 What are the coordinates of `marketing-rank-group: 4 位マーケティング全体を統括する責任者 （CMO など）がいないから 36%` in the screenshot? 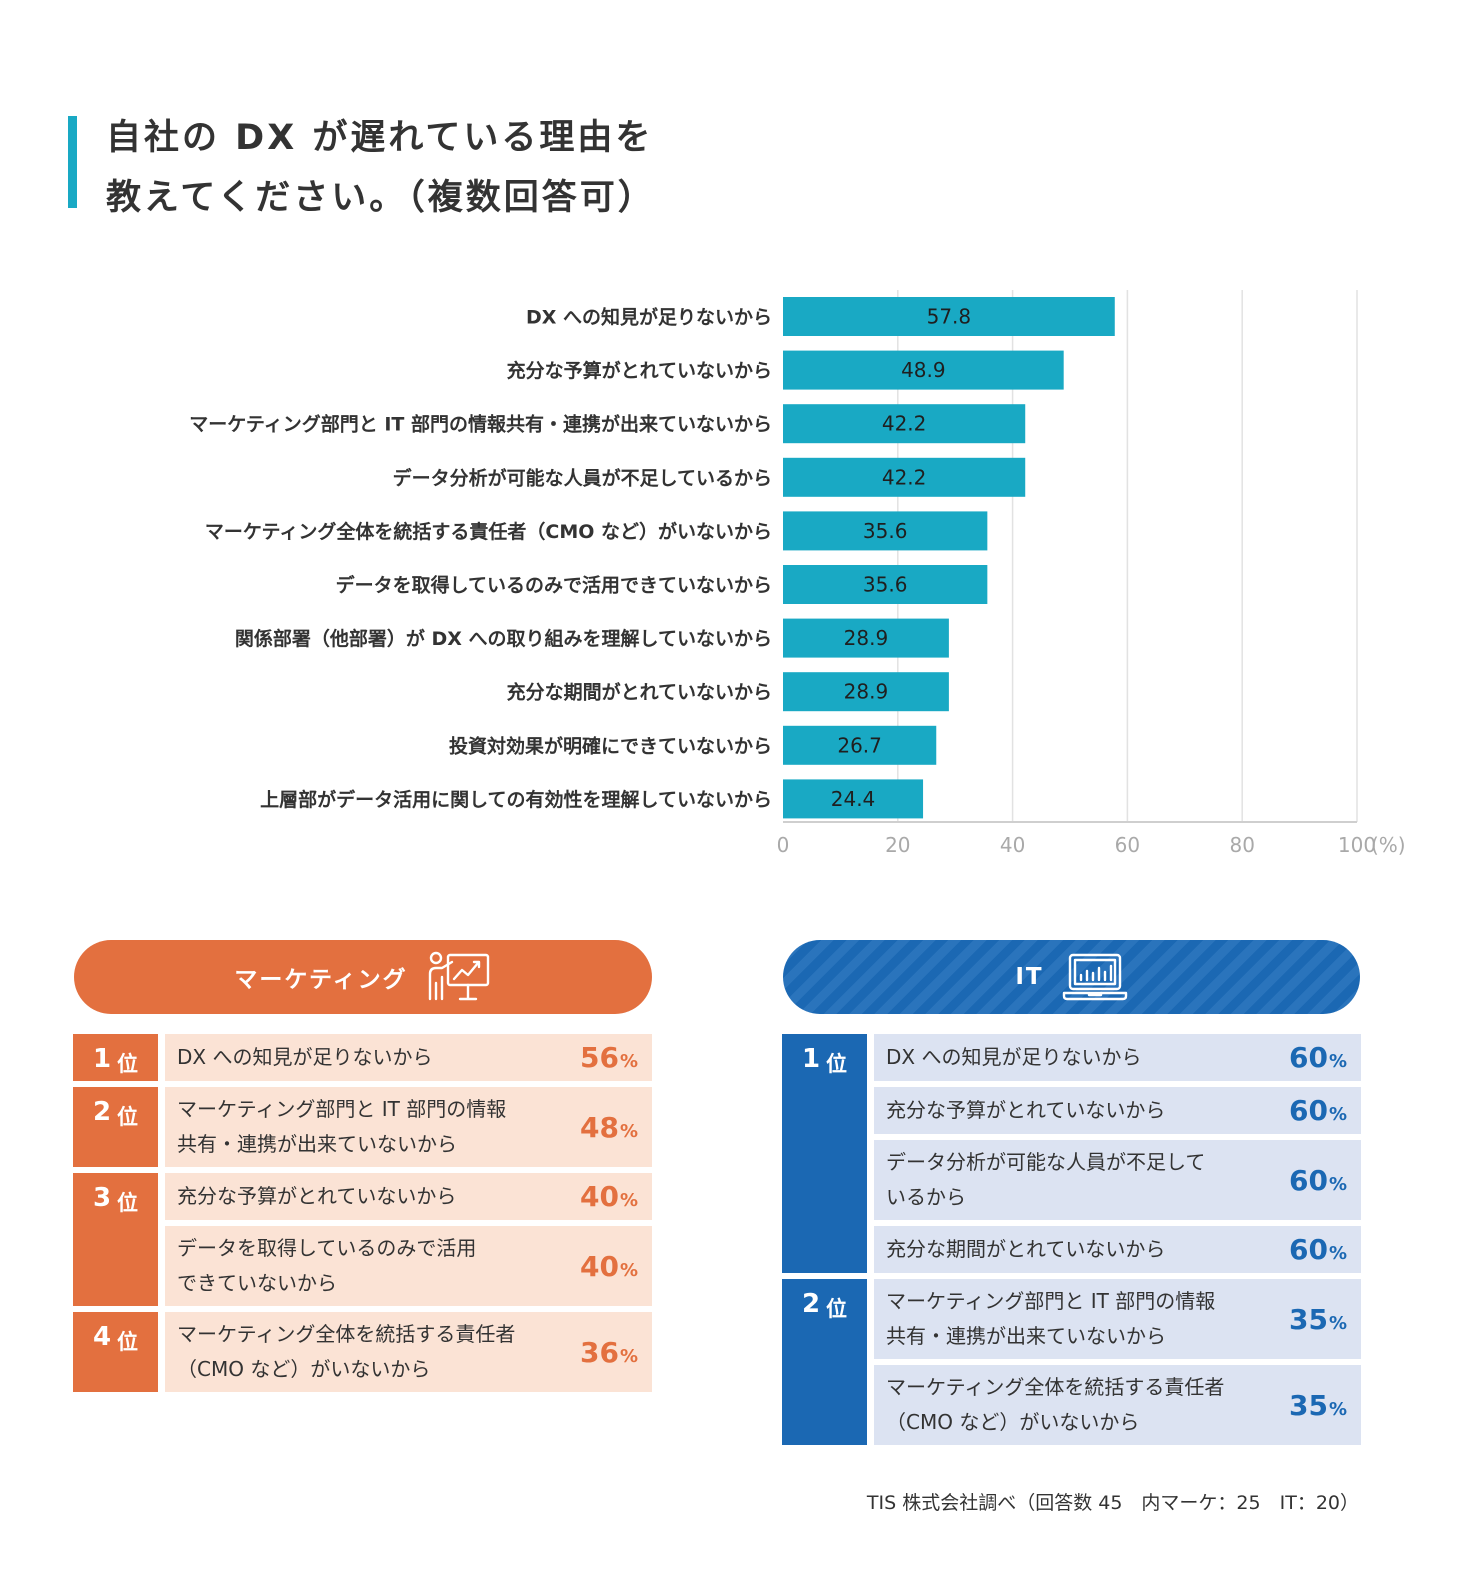 It's located at (362, 1352).